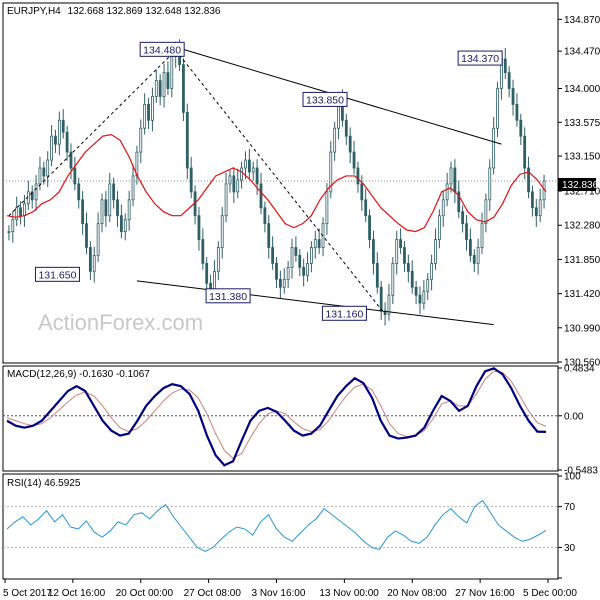 Image resolution: width=600 pixels, height=600 pixels. I want to click on macd-tick-label: -0.5483, so click(581, 471).